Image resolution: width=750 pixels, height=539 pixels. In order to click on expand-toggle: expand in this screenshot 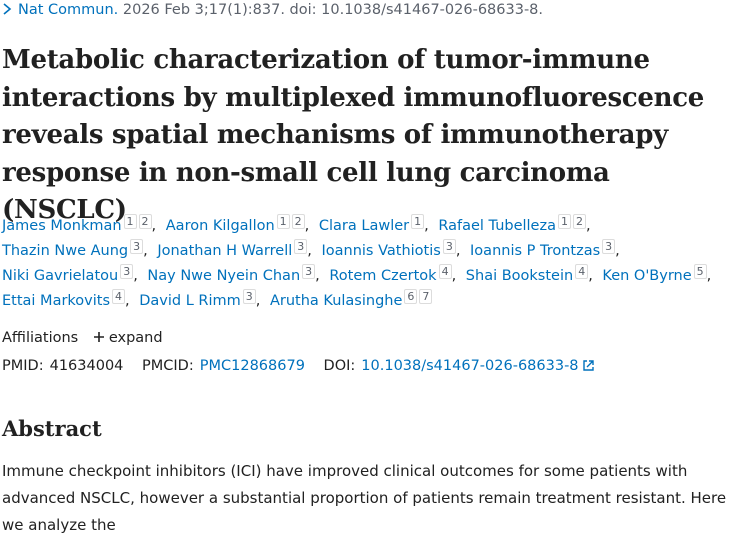, I will do `click(128, 338)`.